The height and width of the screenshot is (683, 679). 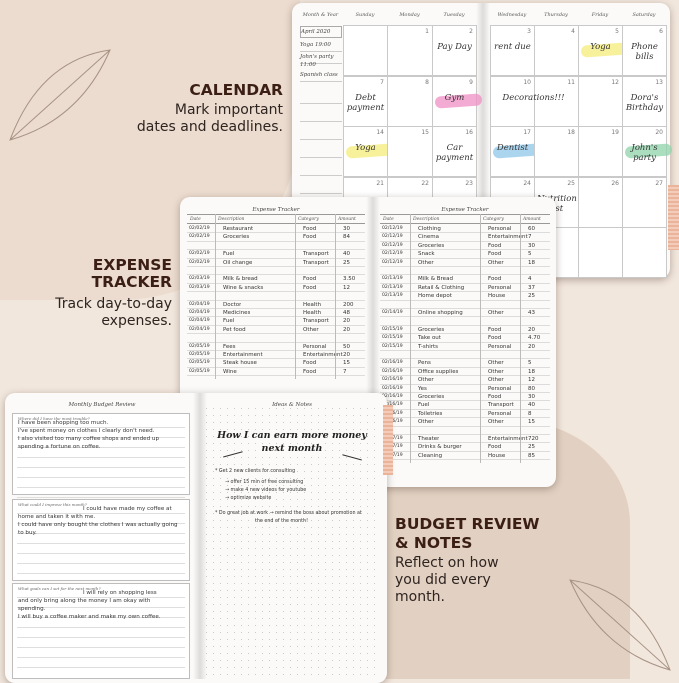 What do you see at coordinates (346, 346) in the screenshot?
I see `amount-cell: 50` at bounding box center [346, 346].